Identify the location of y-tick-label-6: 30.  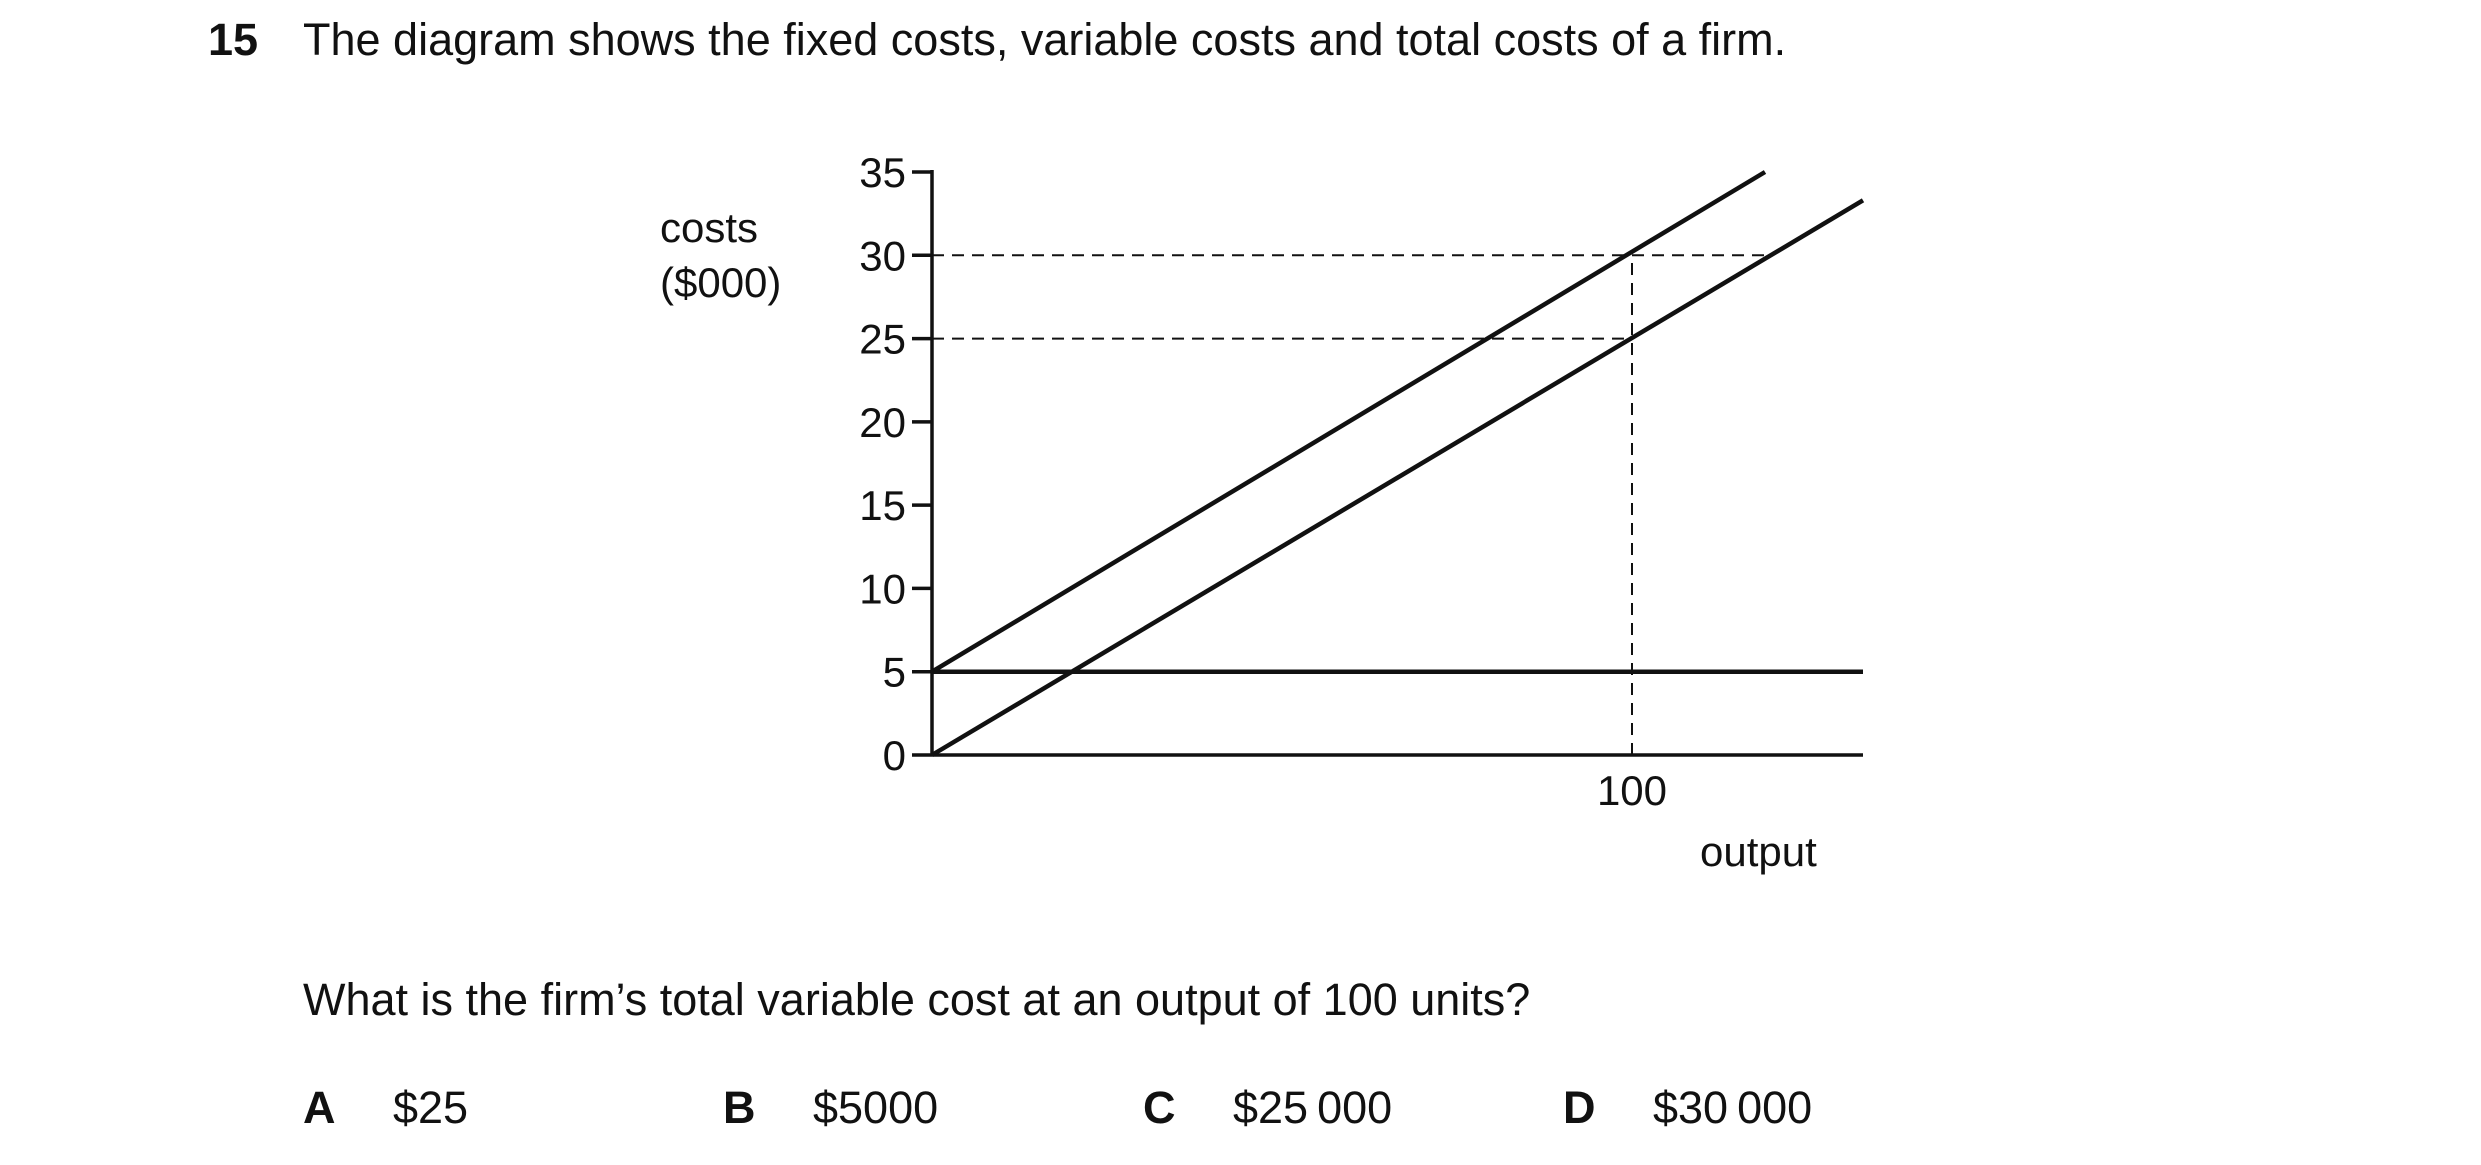
(882, 255).